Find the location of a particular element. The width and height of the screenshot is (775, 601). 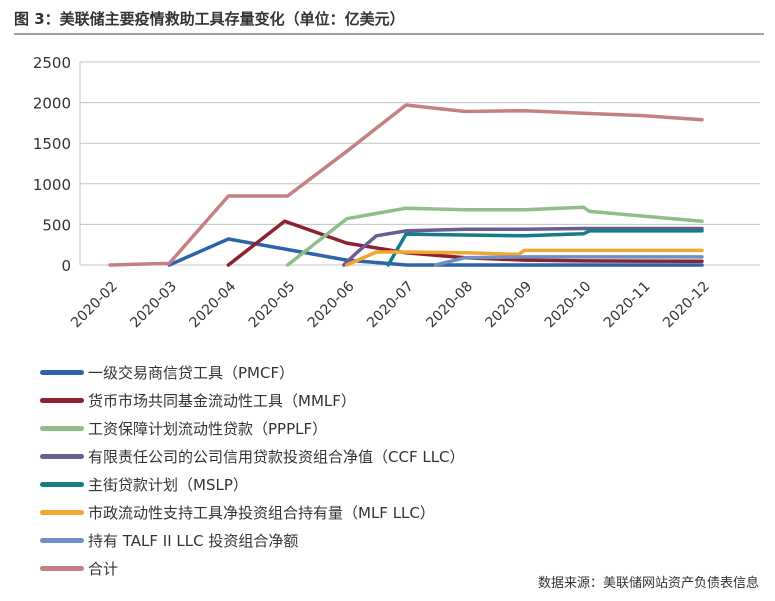

y-tick-label: 1500 is located at coordinates (52, 144).